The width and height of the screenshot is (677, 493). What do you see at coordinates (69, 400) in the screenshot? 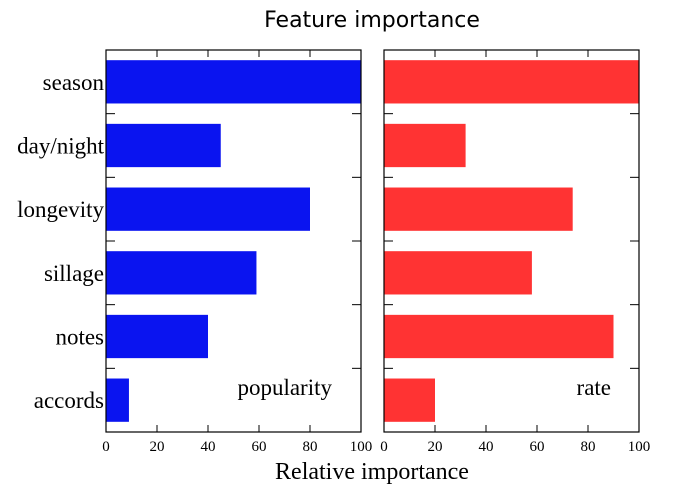
I see `y-tick-label-accords: accords` at bounding box center [69, 400].